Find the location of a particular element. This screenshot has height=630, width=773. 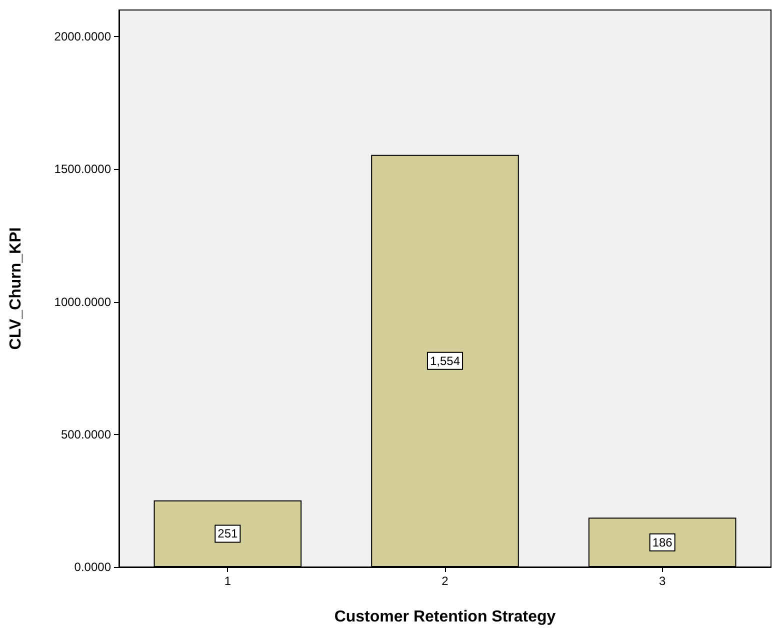

data-label: 186 is located at coordinates (662, 542).